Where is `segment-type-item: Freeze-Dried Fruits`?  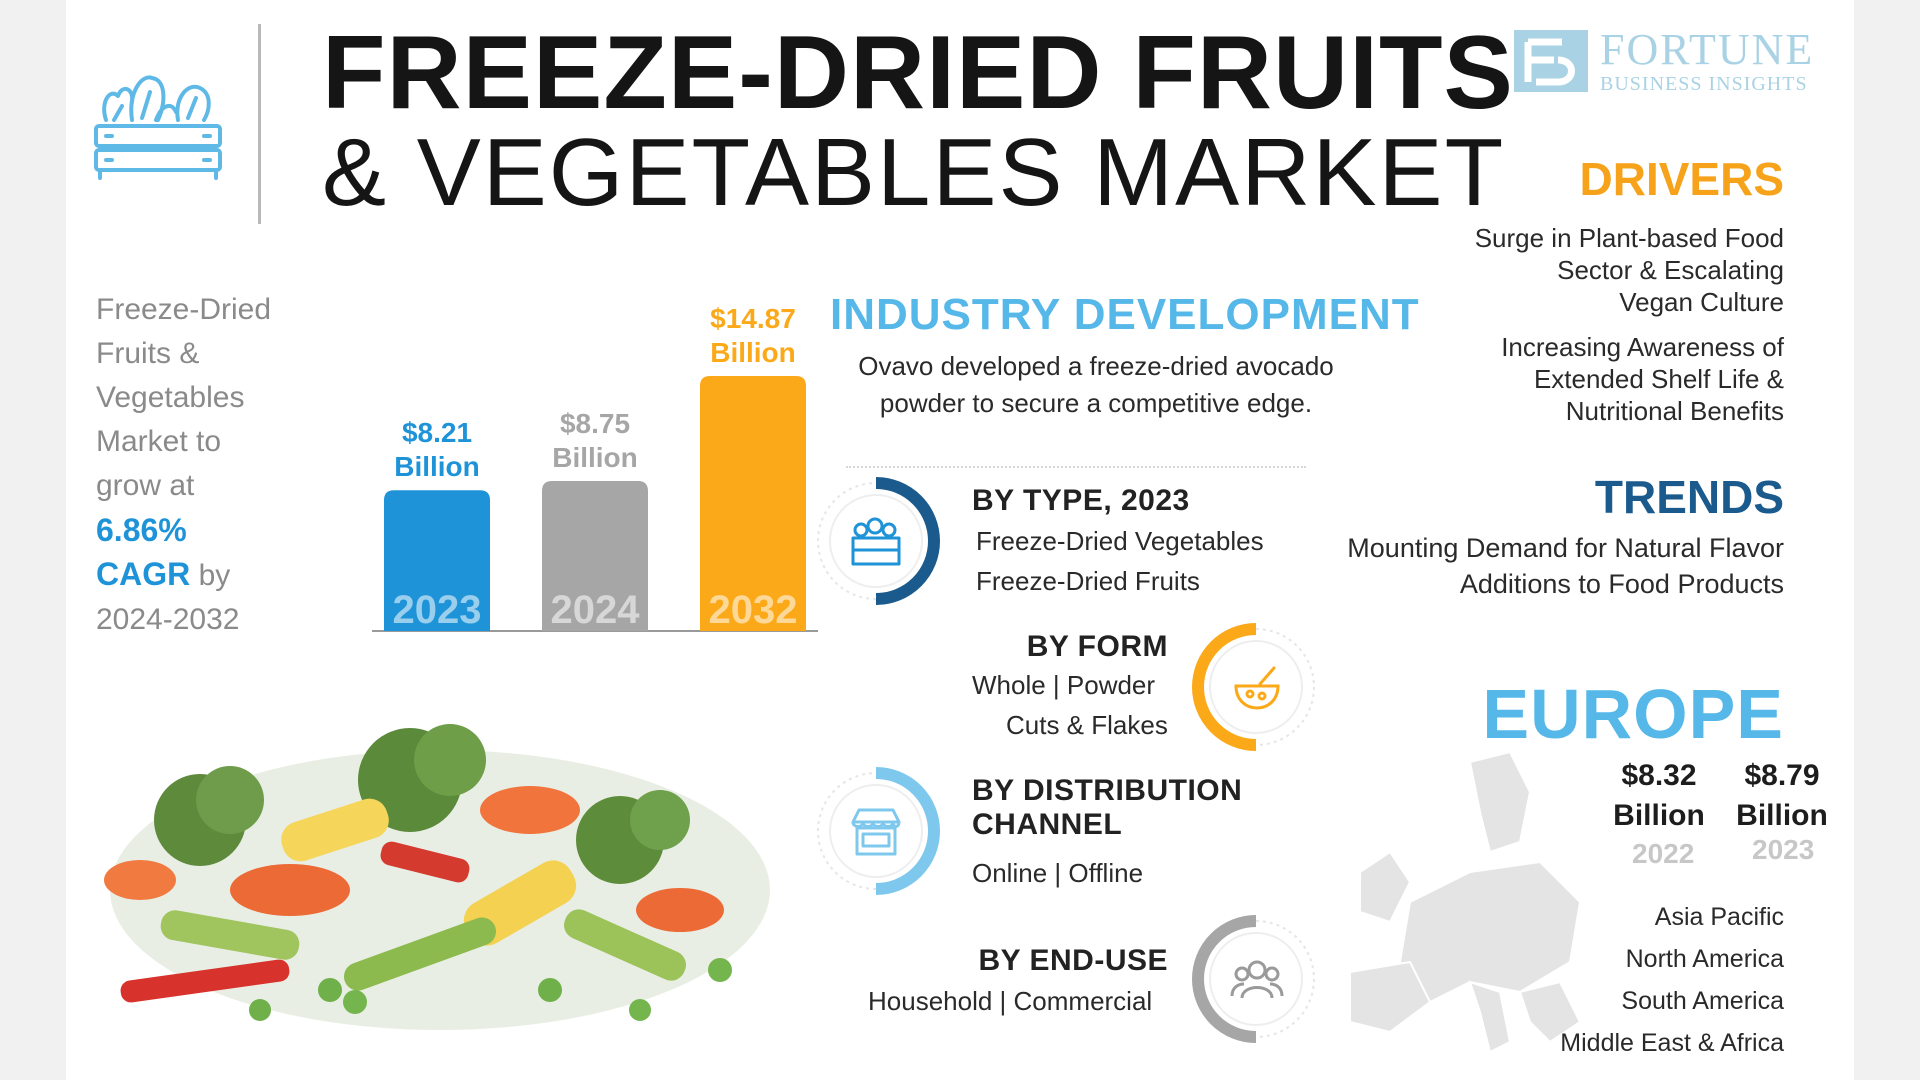
segment-type-item: Freeze-Dried Fruits is located at coordinates (1088, 581).